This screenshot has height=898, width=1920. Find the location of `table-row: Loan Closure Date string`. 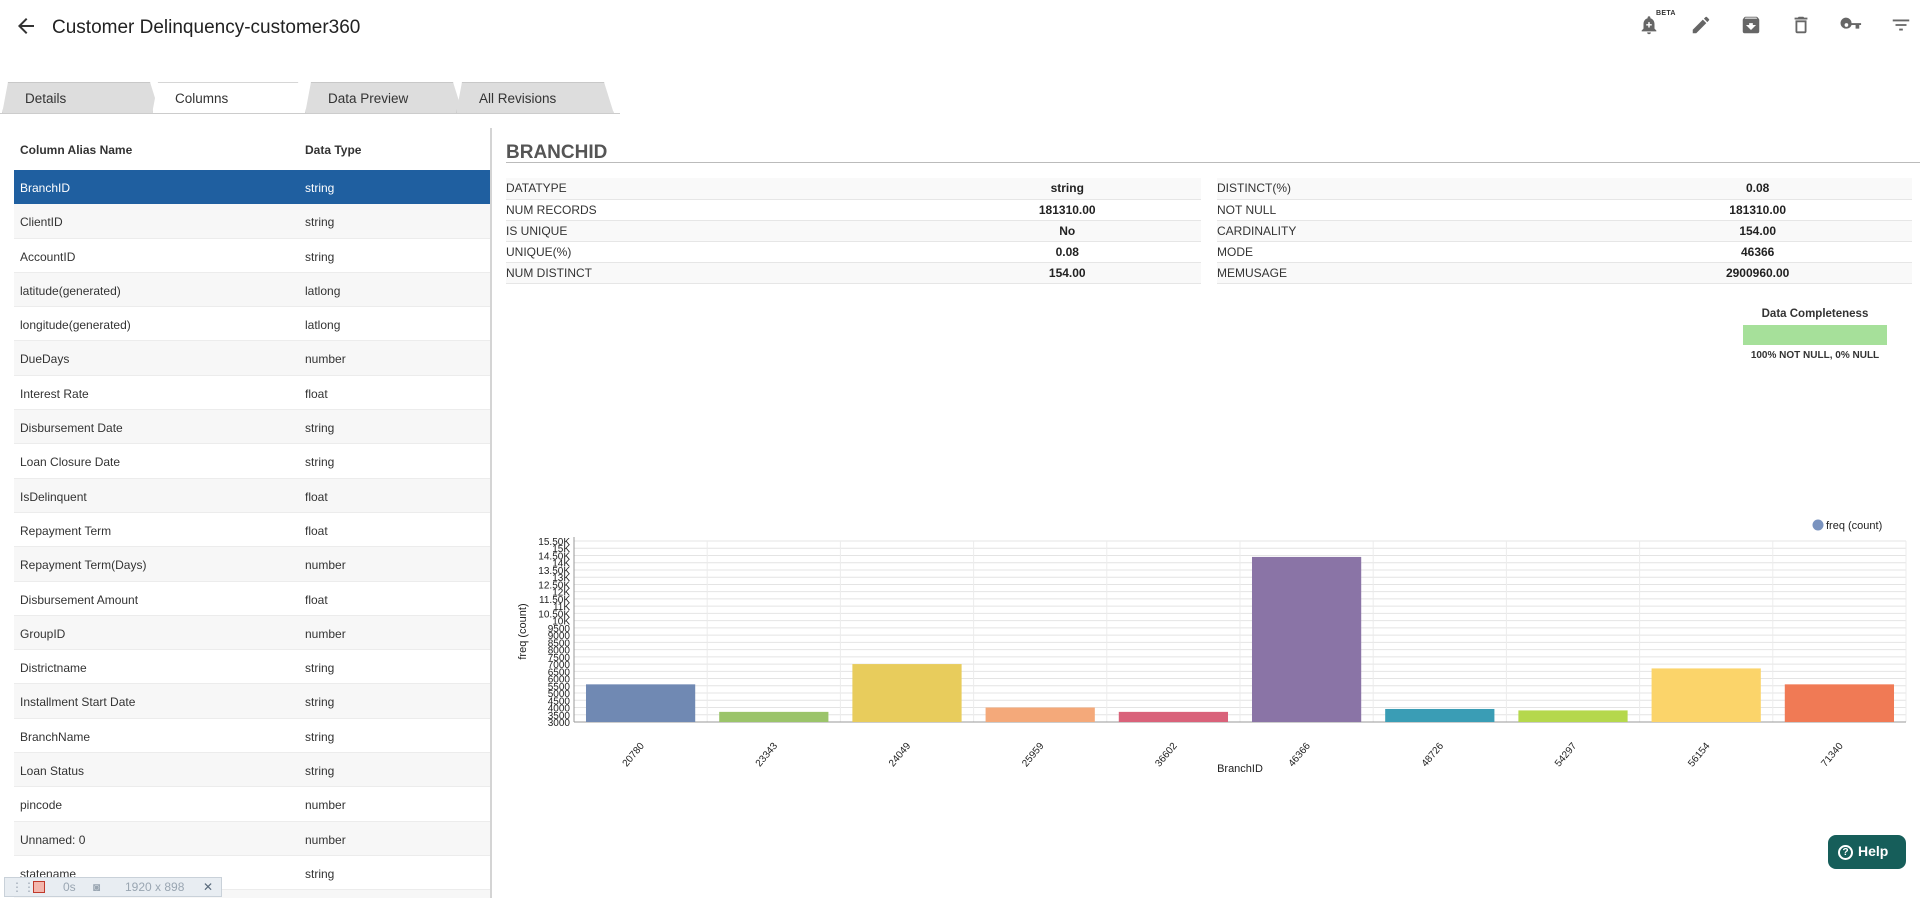

table-row: Loan Closure Date string is located at coordinates (252, 461).